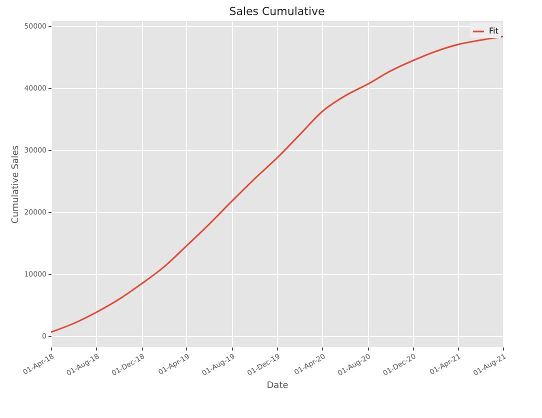 This screenshot has height=418, width=542. Describe the element at coordinates (277, 11) in the screenshot. I see `chart-title: Sales Cumulative` at that location.